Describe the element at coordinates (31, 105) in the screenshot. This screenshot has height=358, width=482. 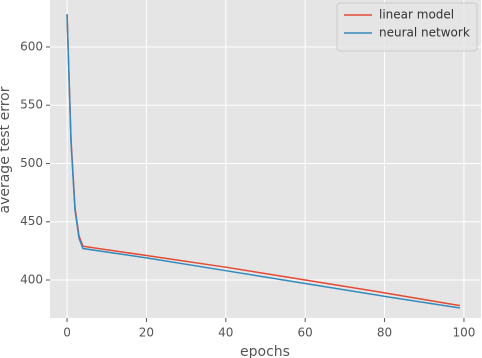
I see `y-tick-label: 550` at that location.